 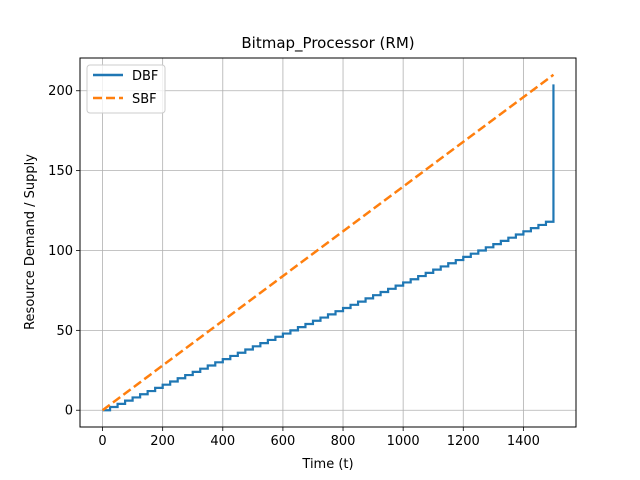 What do you see at coordinates (145, 76) in the screenshot?
I see `legend-label-dbf: DBF` at bounding box center [145, 76].